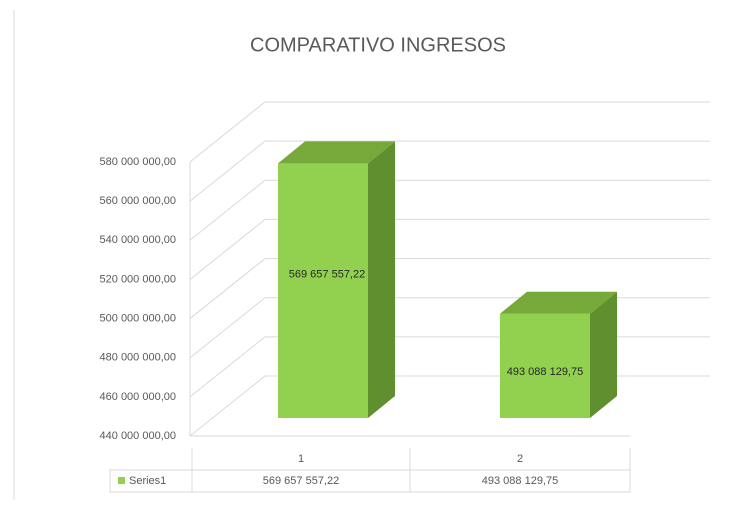  Describe the element at coordinates (301, 459) in the screenshot. I see `x-tick-label: 1` at that location.